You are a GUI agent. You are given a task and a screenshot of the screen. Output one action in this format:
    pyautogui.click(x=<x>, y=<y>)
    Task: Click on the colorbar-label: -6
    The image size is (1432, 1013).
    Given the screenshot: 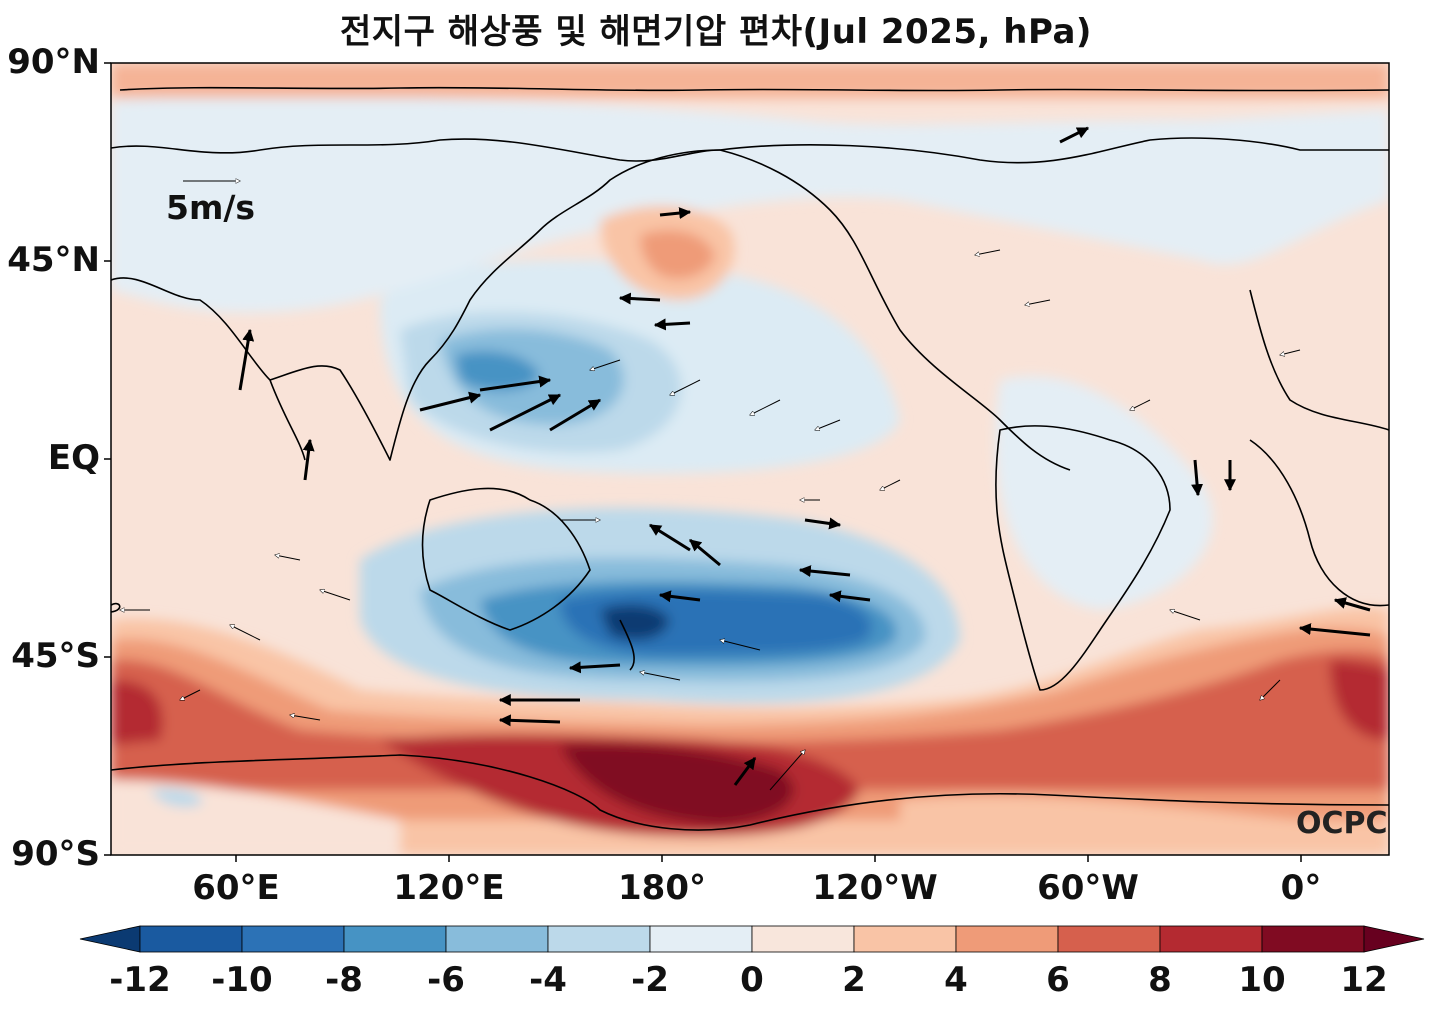 What is the action you would take?
    pyautogui.click(x=446, y=980)
    